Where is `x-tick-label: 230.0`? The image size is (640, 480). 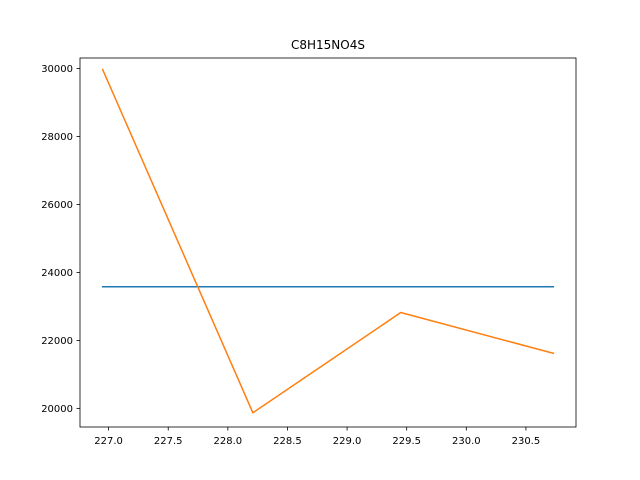 x-tick-label: 230.0 is located at coordinates (466, 441).